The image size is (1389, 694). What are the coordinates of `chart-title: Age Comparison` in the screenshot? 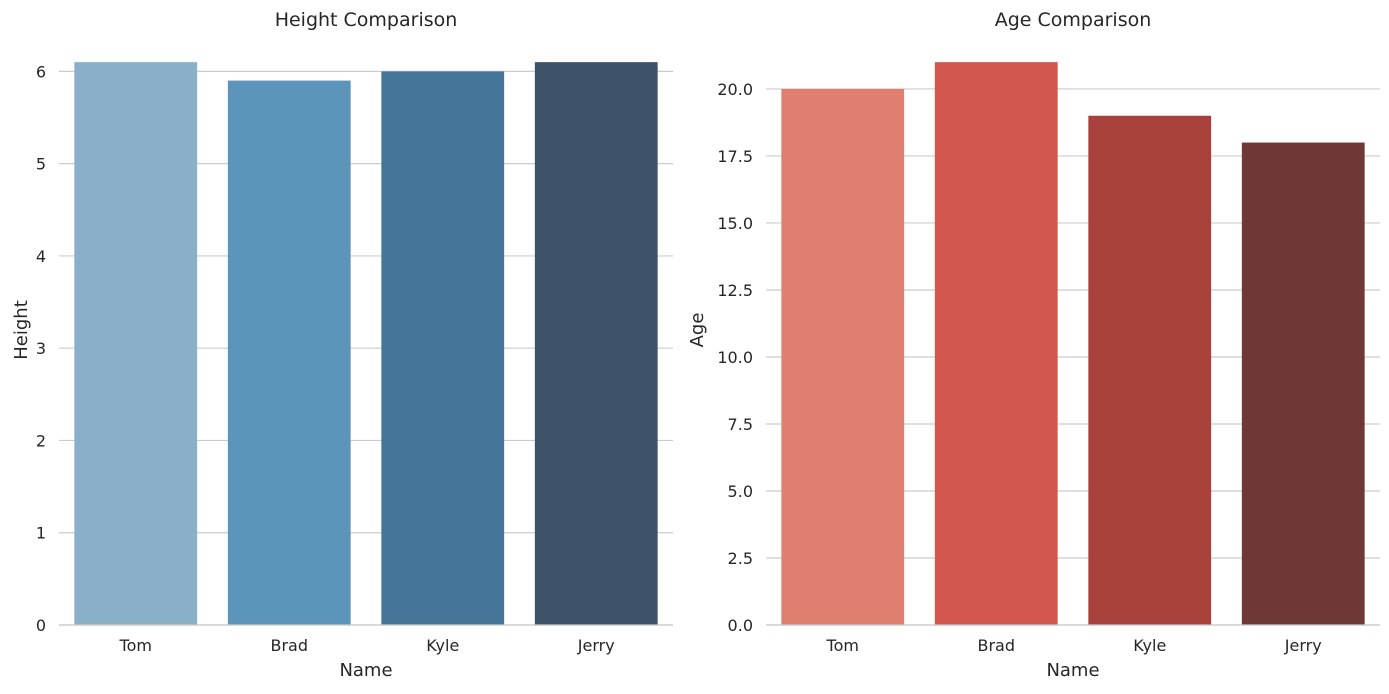 It's located at (1073, 20).